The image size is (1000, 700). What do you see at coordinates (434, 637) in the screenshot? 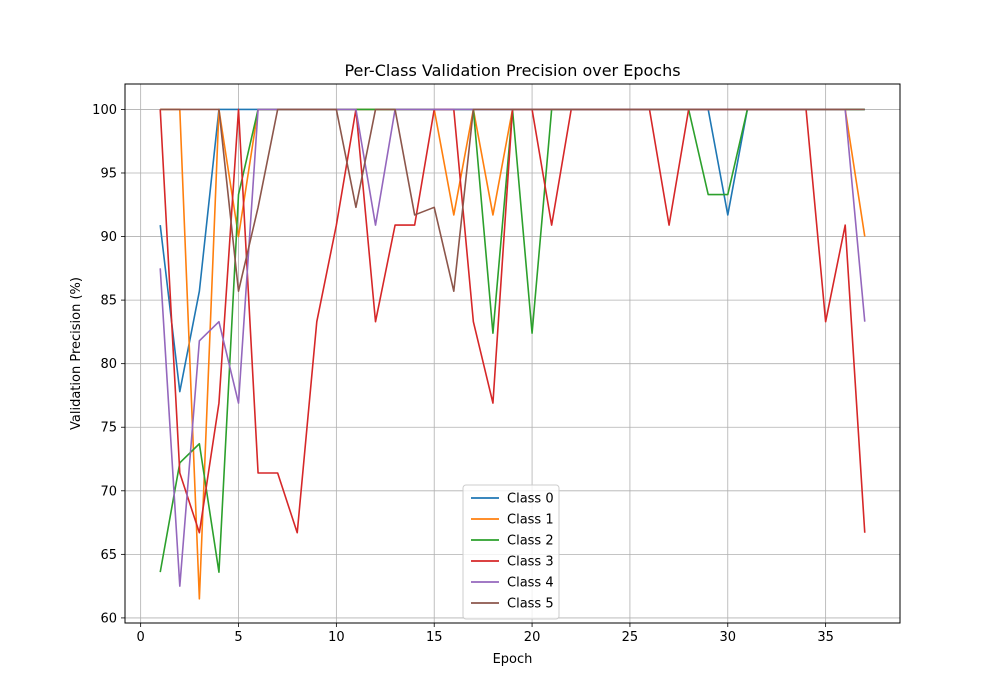
I see `x-tick-label: 15` at bounding box center [434, 637].